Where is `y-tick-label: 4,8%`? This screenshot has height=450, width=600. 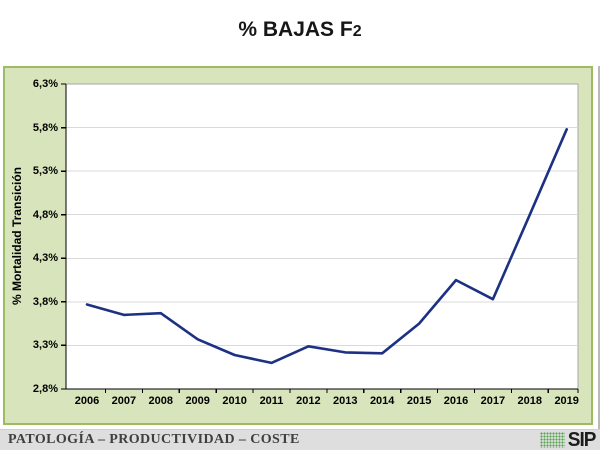 y-tick-label: 4,8% is located at coordinates (45, 214).